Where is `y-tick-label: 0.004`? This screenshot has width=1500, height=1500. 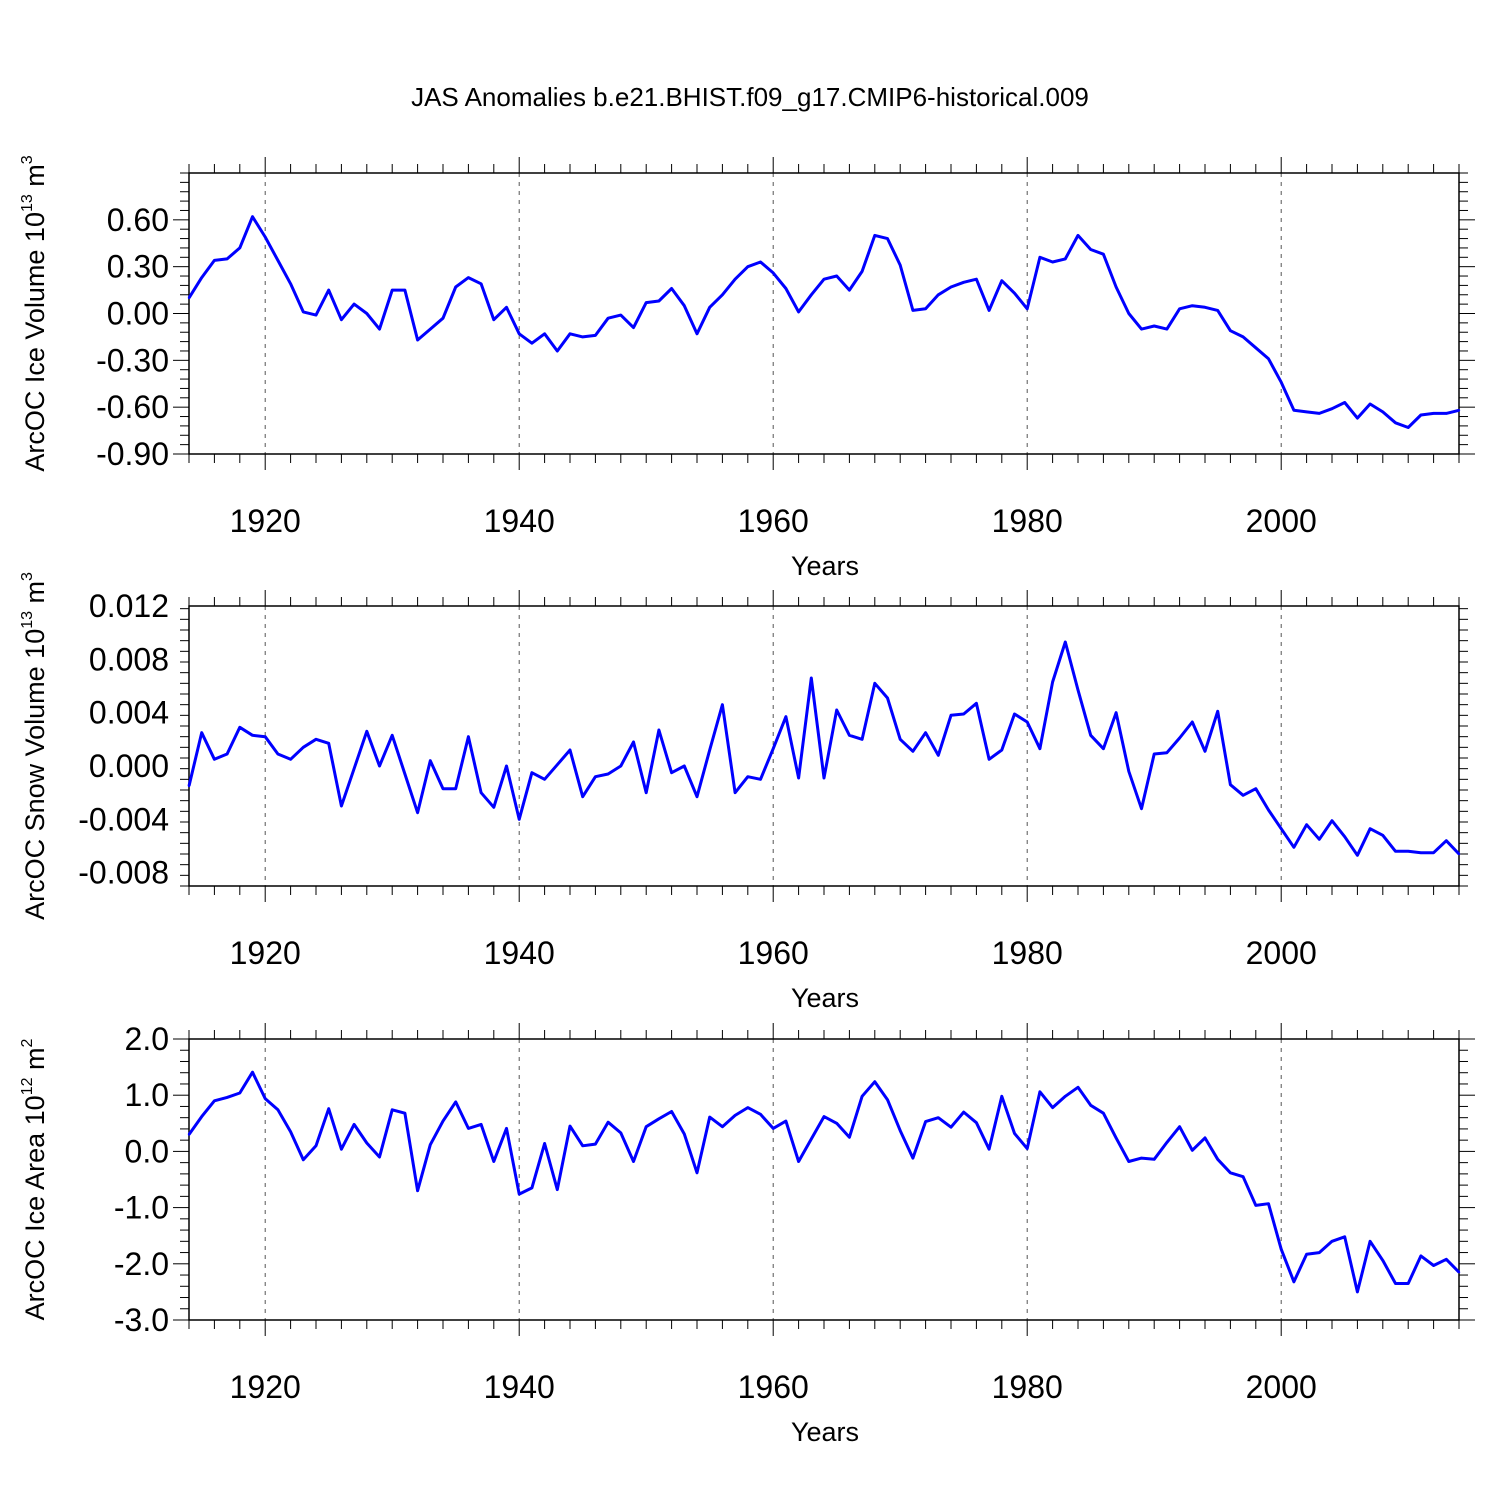
y-tick-label: 0.004 is located at coordinates (129, 713).